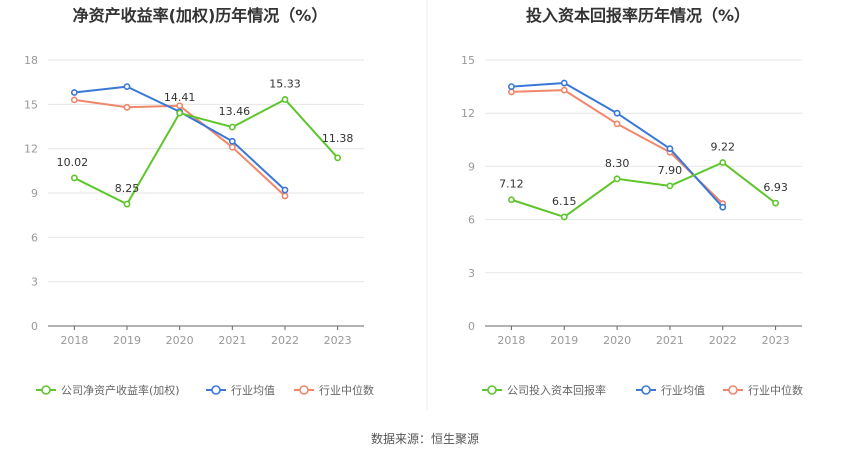 This screenshot has width=850, height=459. I want to click on data-label: 6.15, so click(564, 201).